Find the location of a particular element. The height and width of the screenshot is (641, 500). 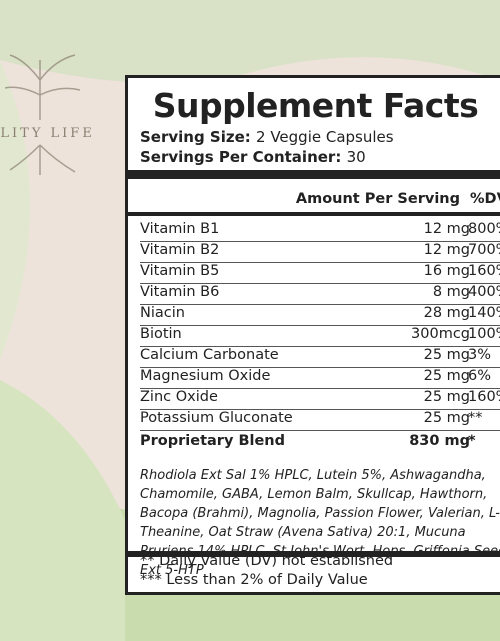

footnote: ** Daily Value (DV) not established is located at coordinates (267, 561).